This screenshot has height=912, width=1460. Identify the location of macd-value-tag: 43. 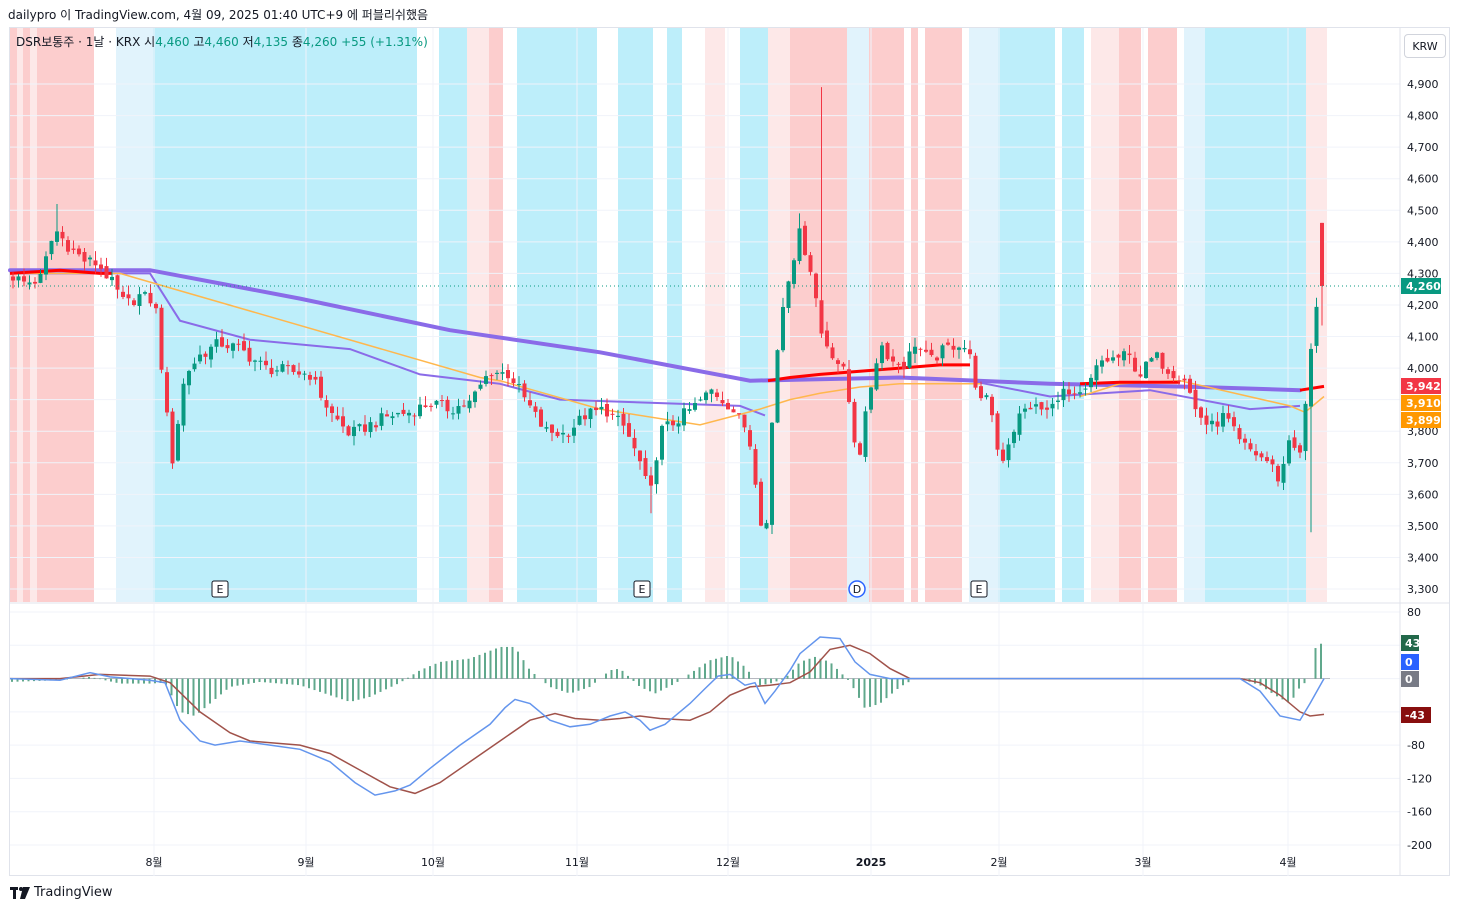
(1410, 643).